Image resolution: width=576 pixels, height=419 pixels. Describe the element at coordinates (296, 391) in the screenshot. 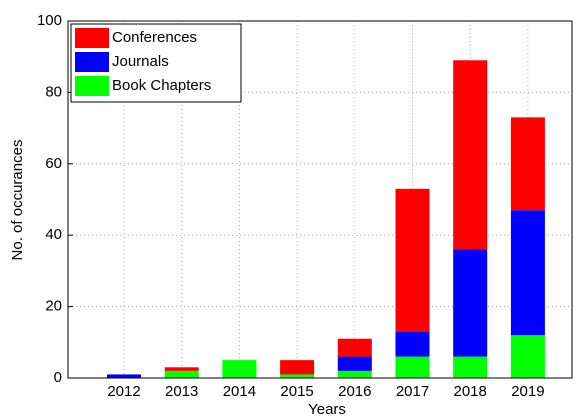

I see `x-tick-label: 2015` at that location.